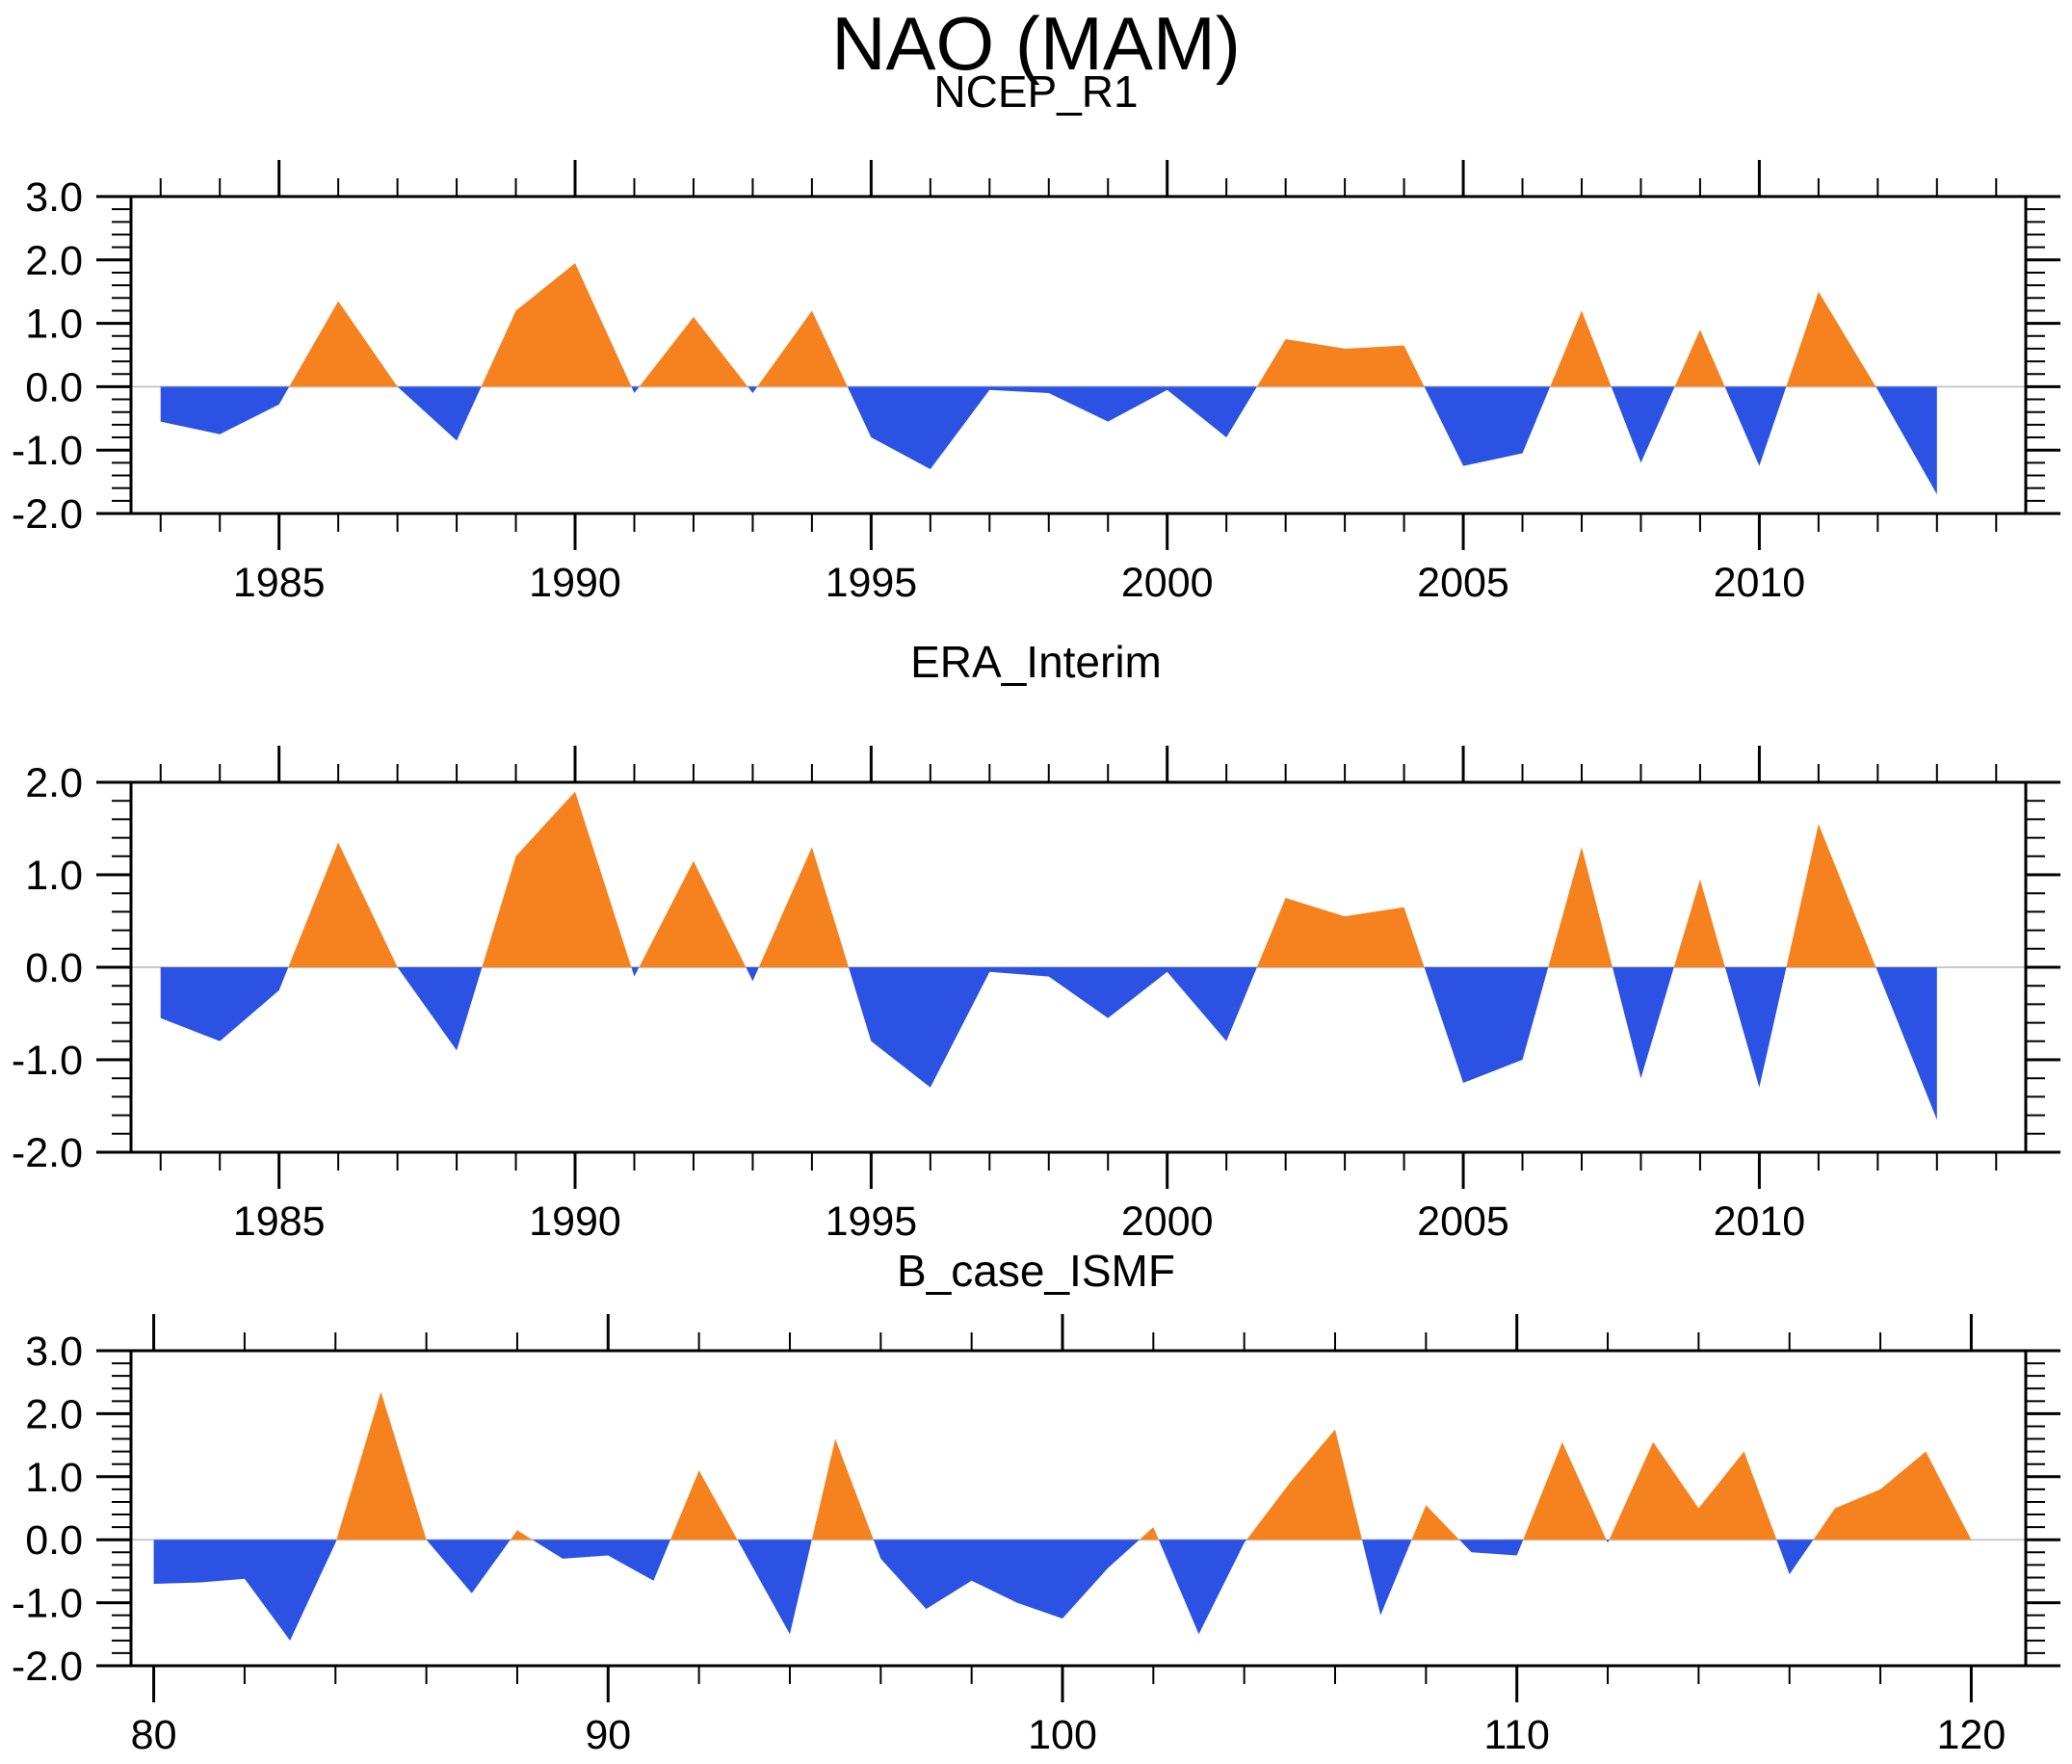  What do you see at coordinates (1036, 43) in the screenshot?
I see `figure-title: NAO (MAM)` at bounding box center [1036, 43].